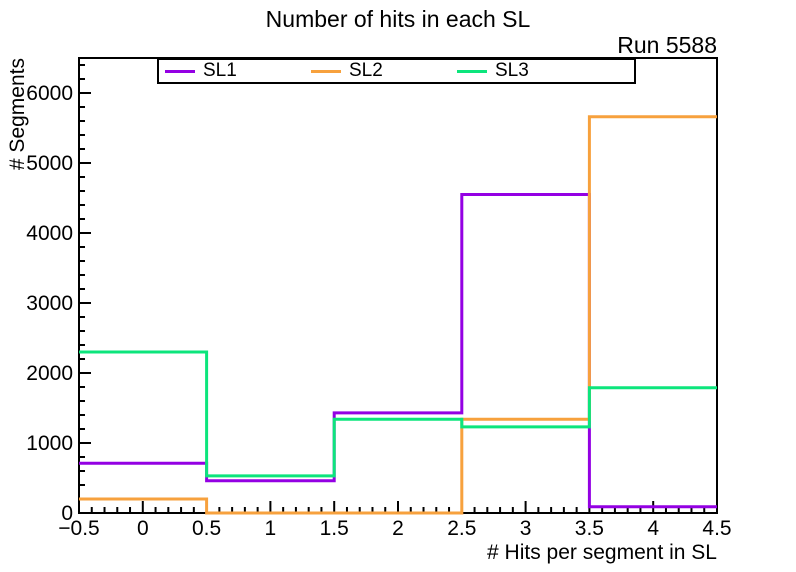  I want to click on x-tick-label: 1, so click(271, 528).